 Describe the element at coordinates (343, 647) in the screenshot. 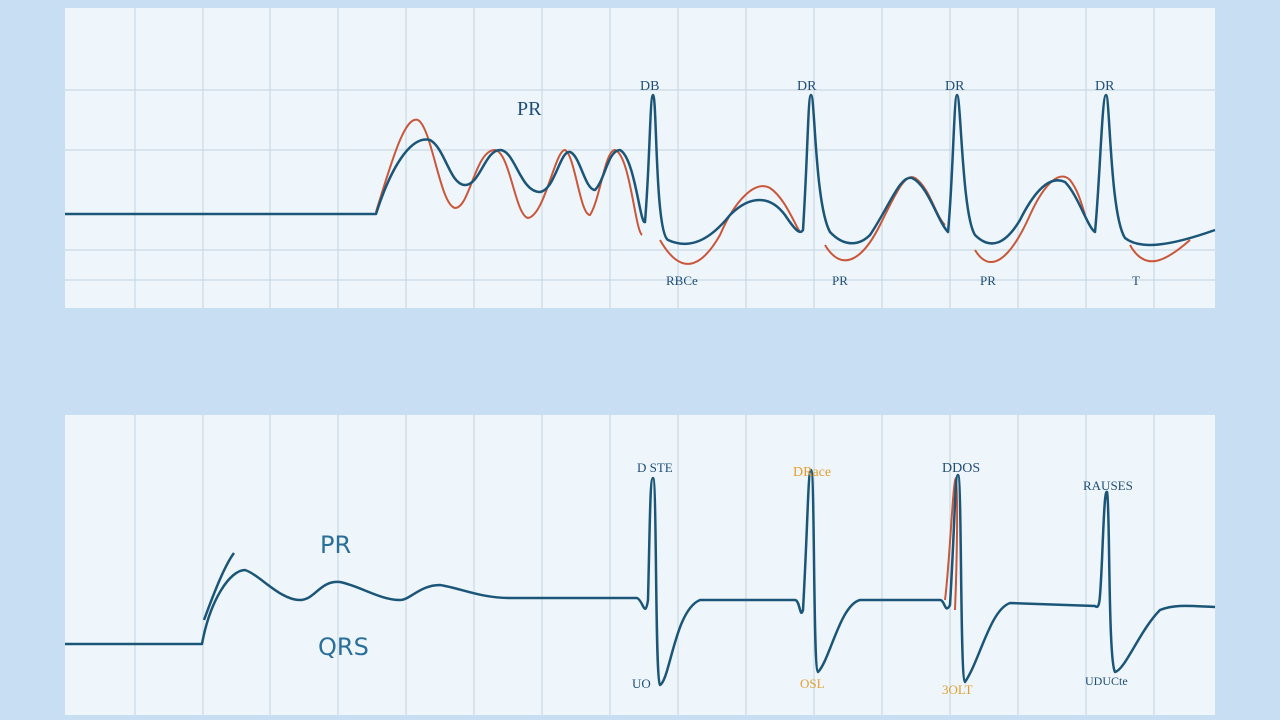

I see `label: QRS` at that location.